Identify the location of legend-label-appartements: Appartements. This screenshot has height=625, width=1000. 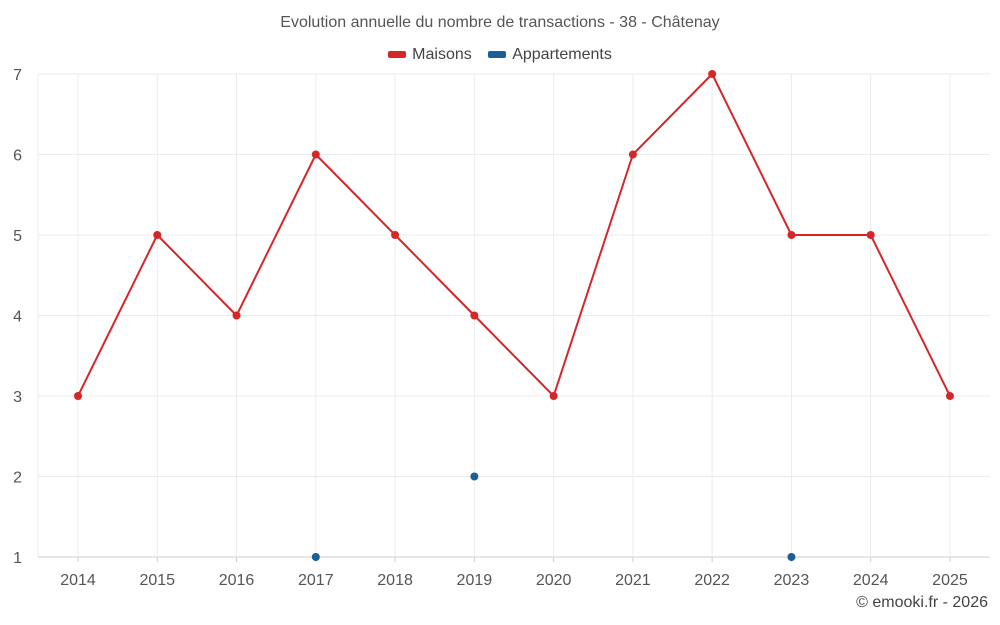
(562, 54).